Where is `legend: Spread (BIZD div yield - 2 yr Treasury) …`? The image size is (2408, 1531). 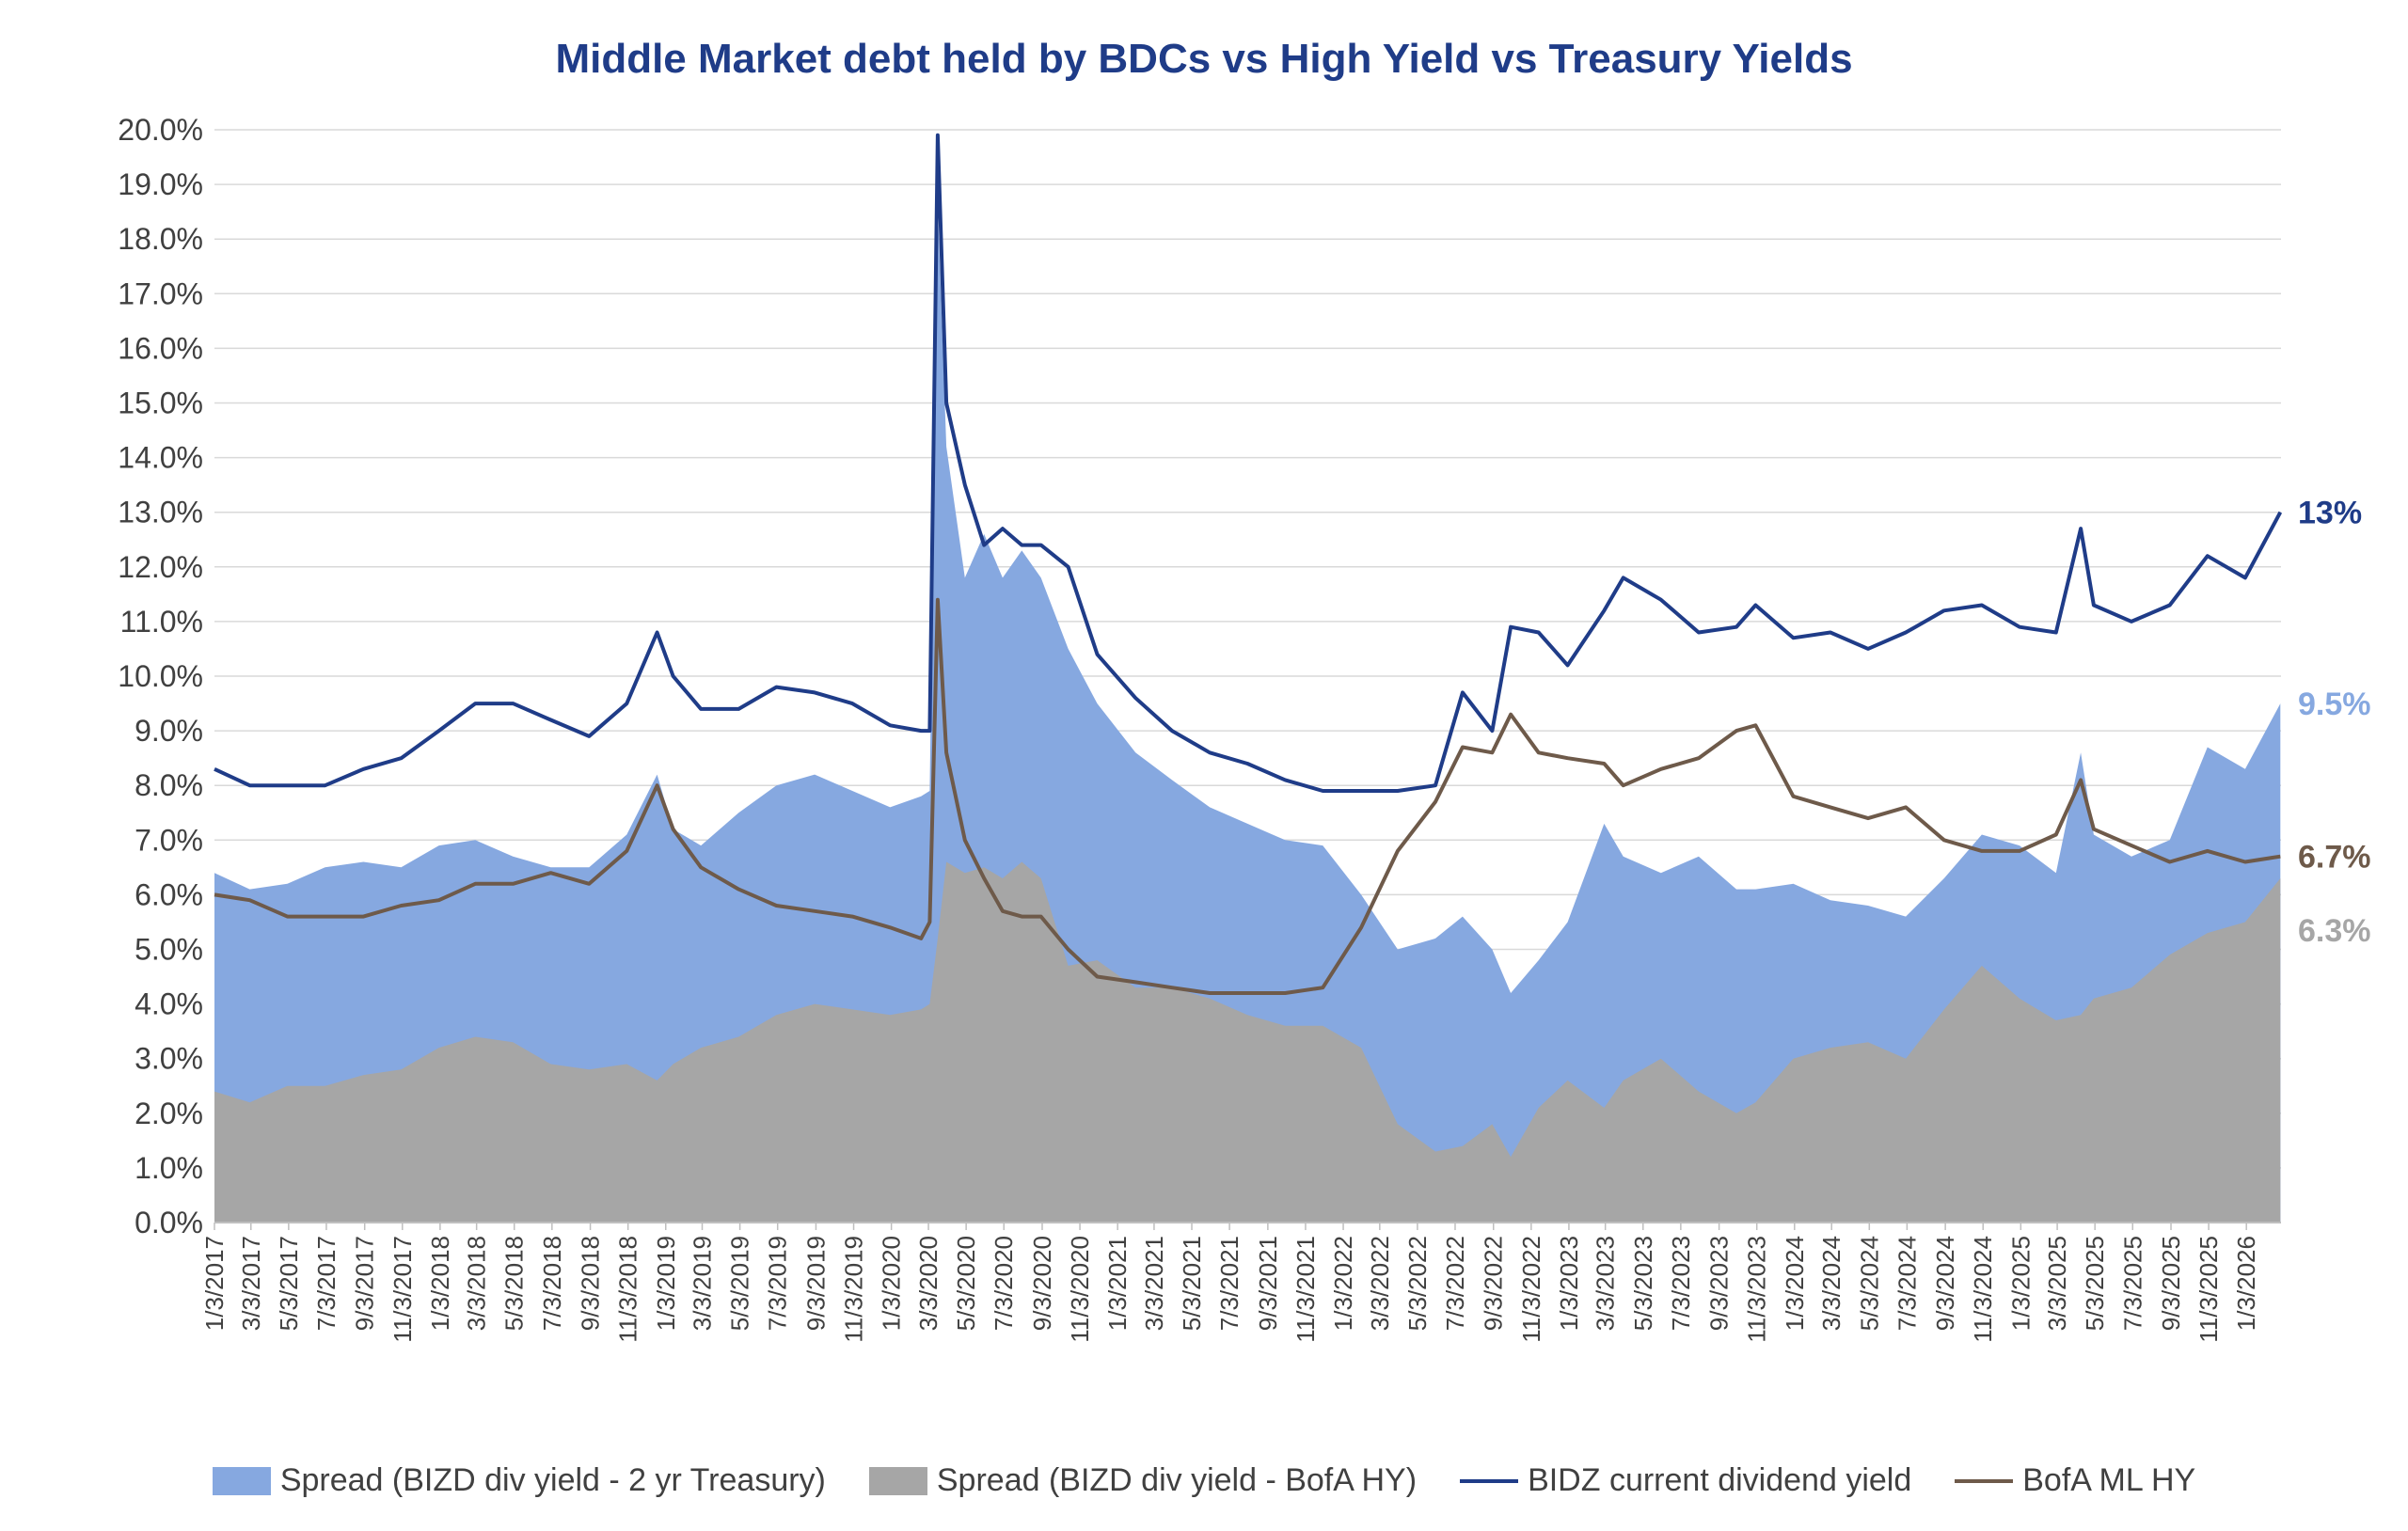 legend: Spread (BIZD div yield - 2 yr Treasury) … is located at coordinates (1204, 1480).